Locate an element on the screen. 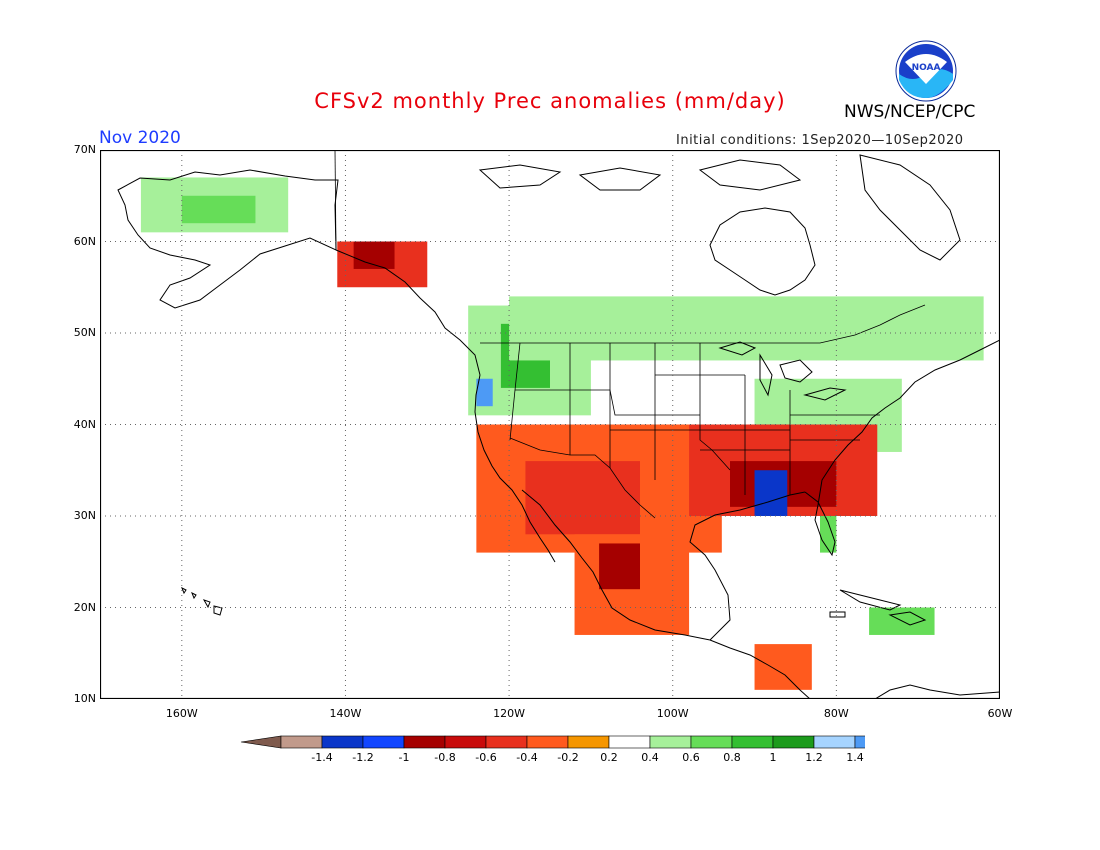 The height and width of the screenshot is (850, 1100). lon-label: 60W is located at coordinates (1000, 713).